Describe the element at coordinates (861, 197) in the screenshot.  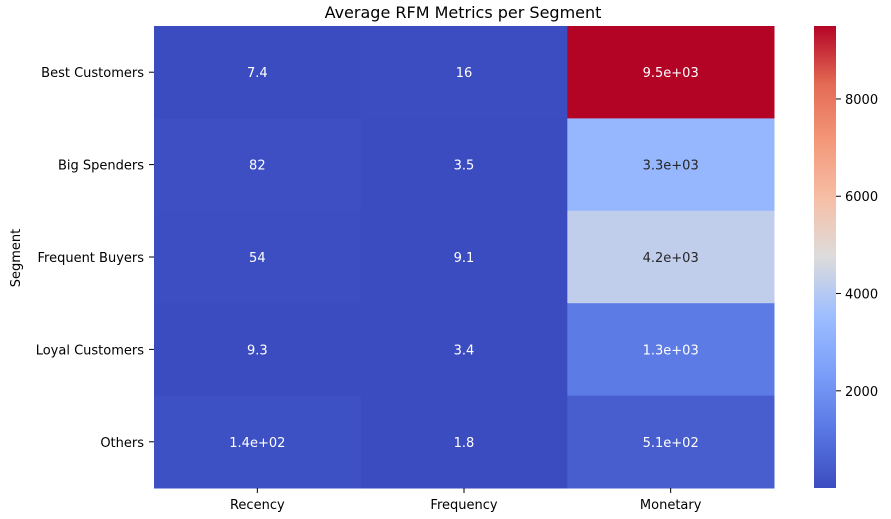
I see `colorbar-tick-label: 6000` at that location.